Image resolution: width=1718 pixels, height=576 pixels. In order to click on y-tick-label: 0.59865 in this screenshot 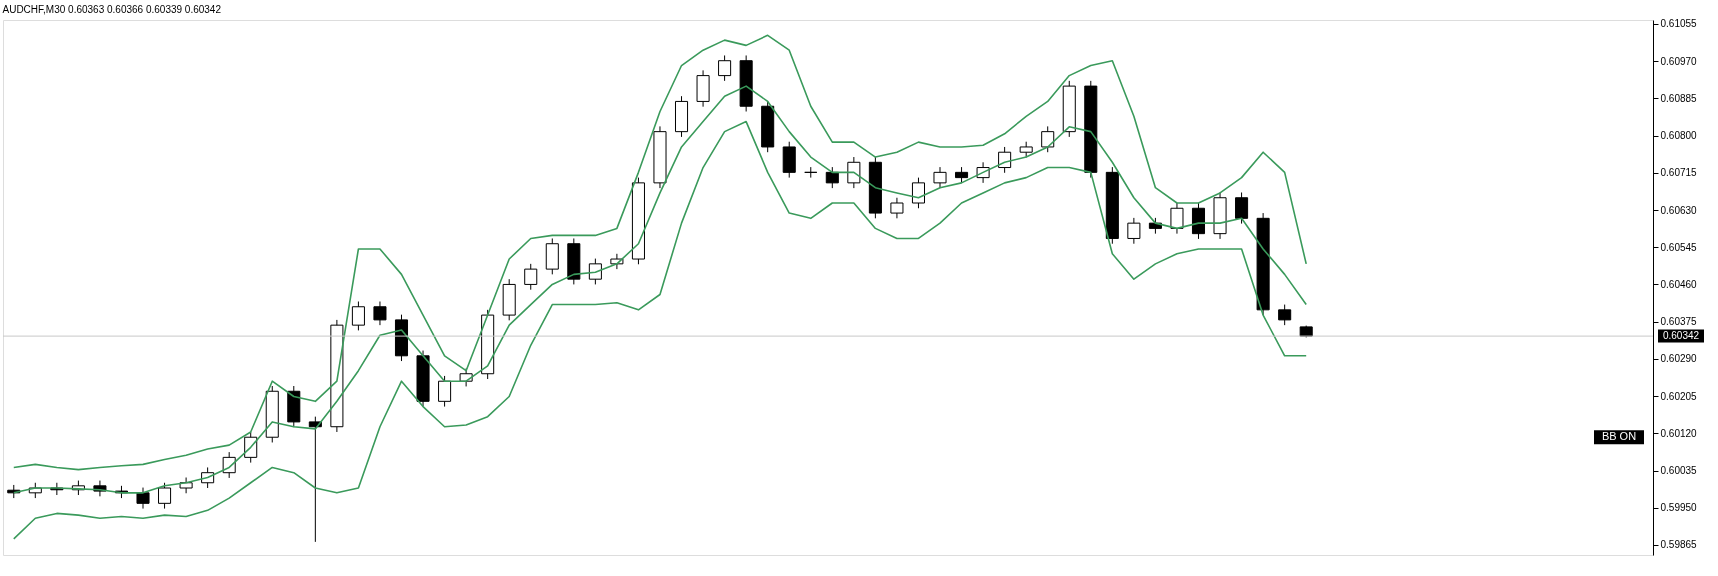, I will do `click(1679, 545)`.